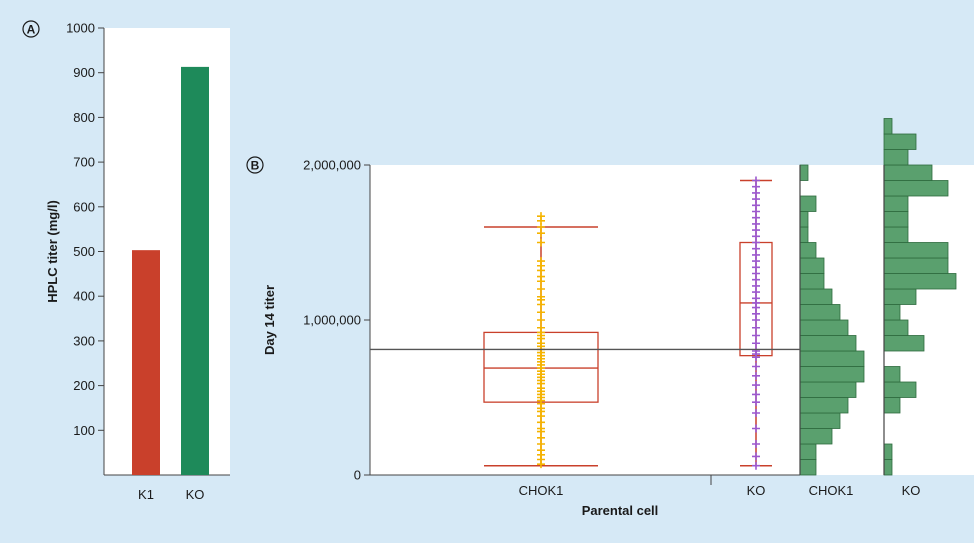 The width and height of the screenshot is (974, 543). I want to click on y-axis-label: HPLC titer (mg/l), so click(52, 251).